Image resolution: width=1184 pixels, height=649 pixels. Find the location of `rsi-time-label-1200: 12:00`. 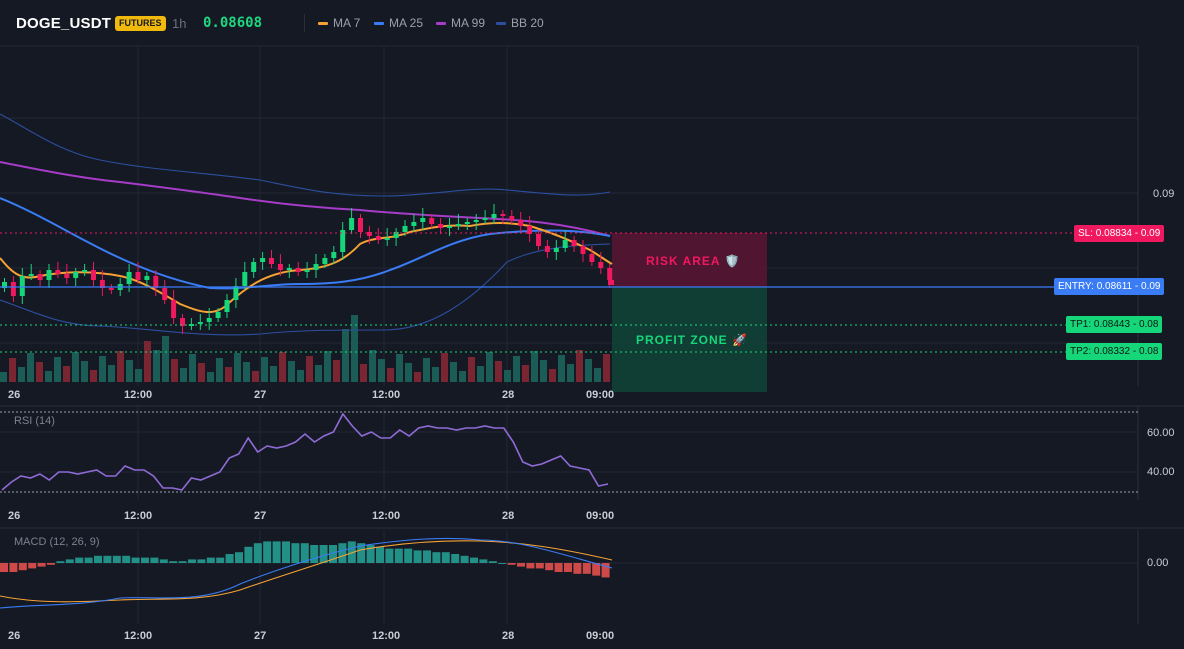

rsi-time-label-1200: 12:00 is located at coordinates (138, 516).